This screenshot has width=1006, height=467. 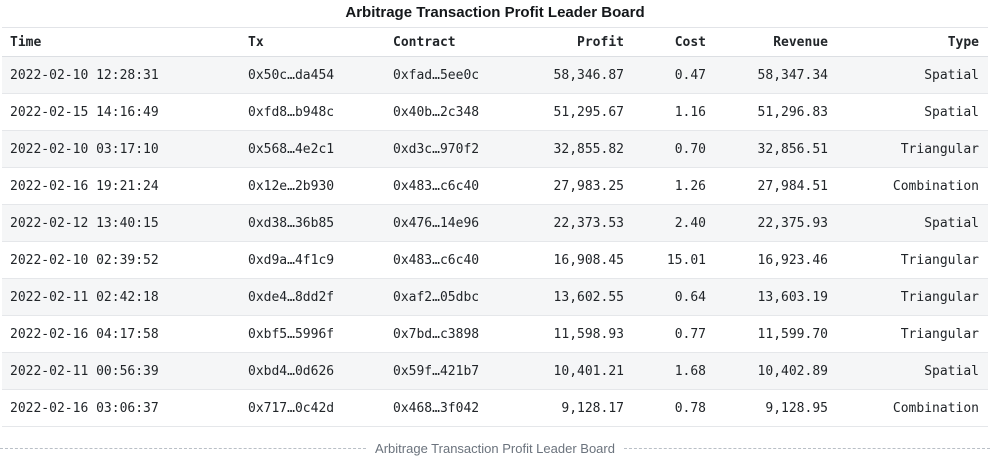 I want to click on caption-dash-right, so click(x=807, y=448).